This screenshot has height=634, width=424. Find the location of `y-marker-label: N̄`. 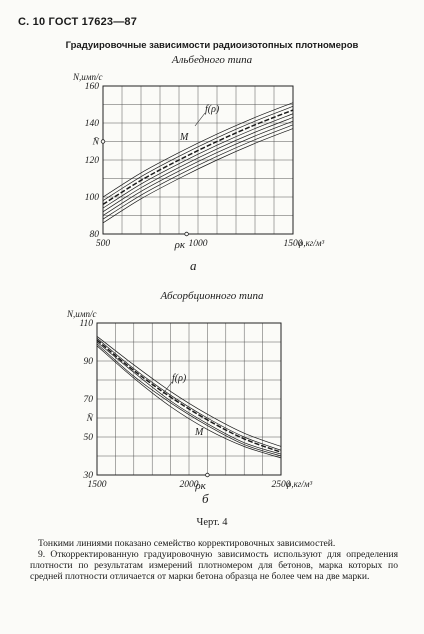

y-marker-label: N̄ is located at coordinates (96, 141).